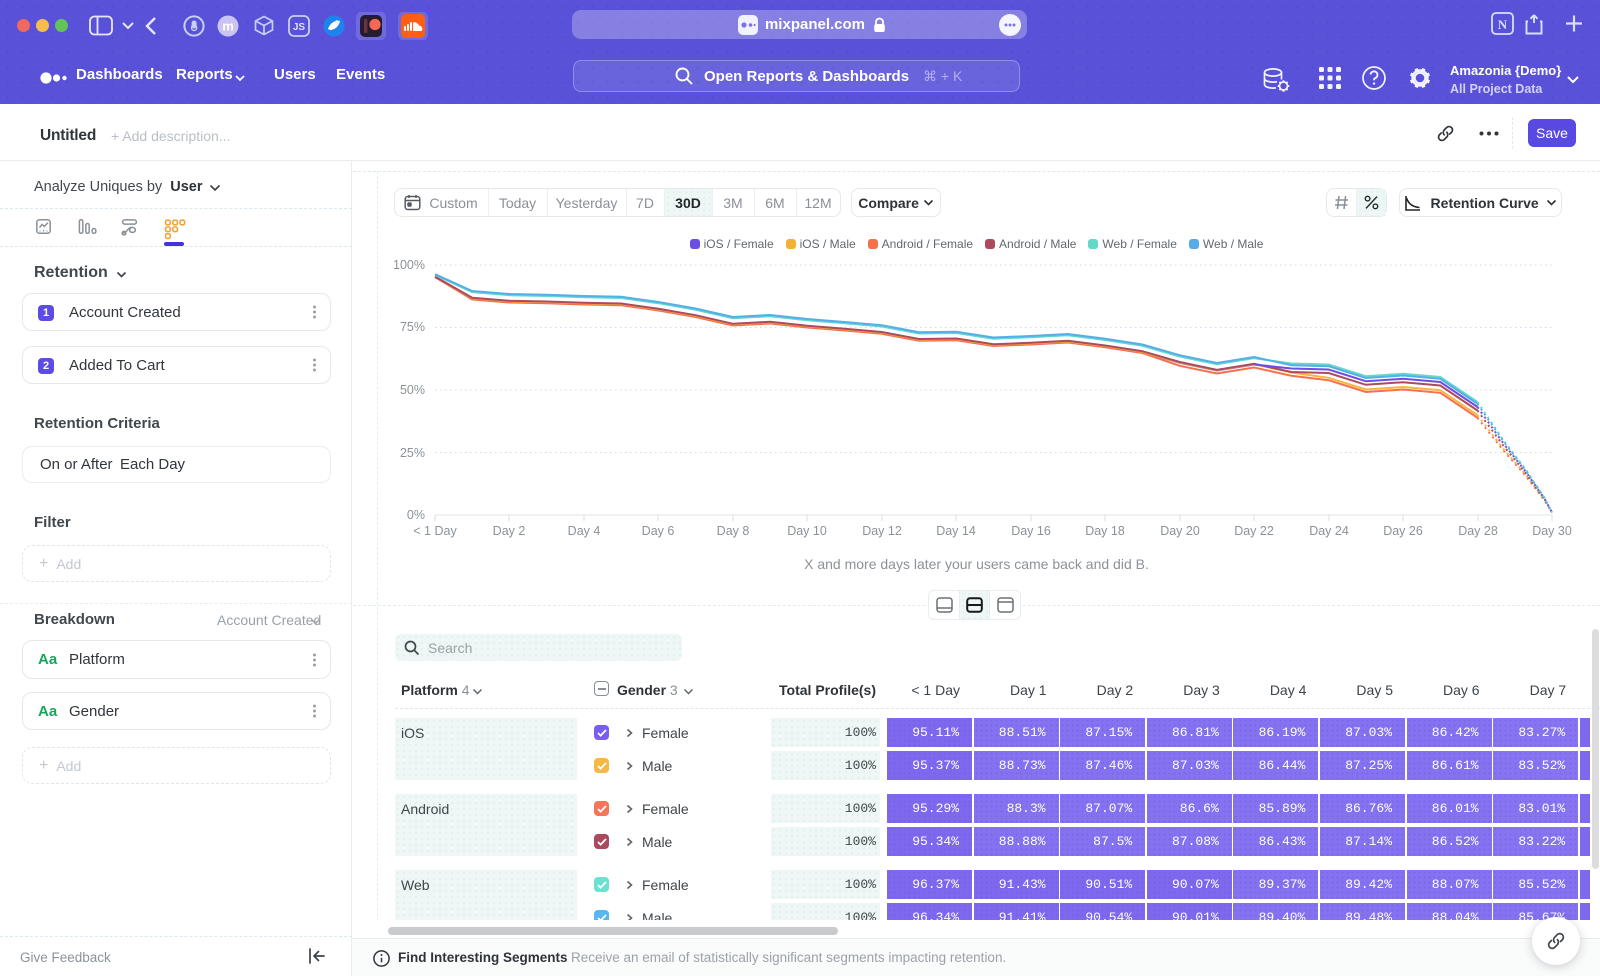 The height and width of the screenshot is (976, 1600). Describe the element at coordinates (409, 265) in the screenshot. I see `svg-text: 100%` at that location.